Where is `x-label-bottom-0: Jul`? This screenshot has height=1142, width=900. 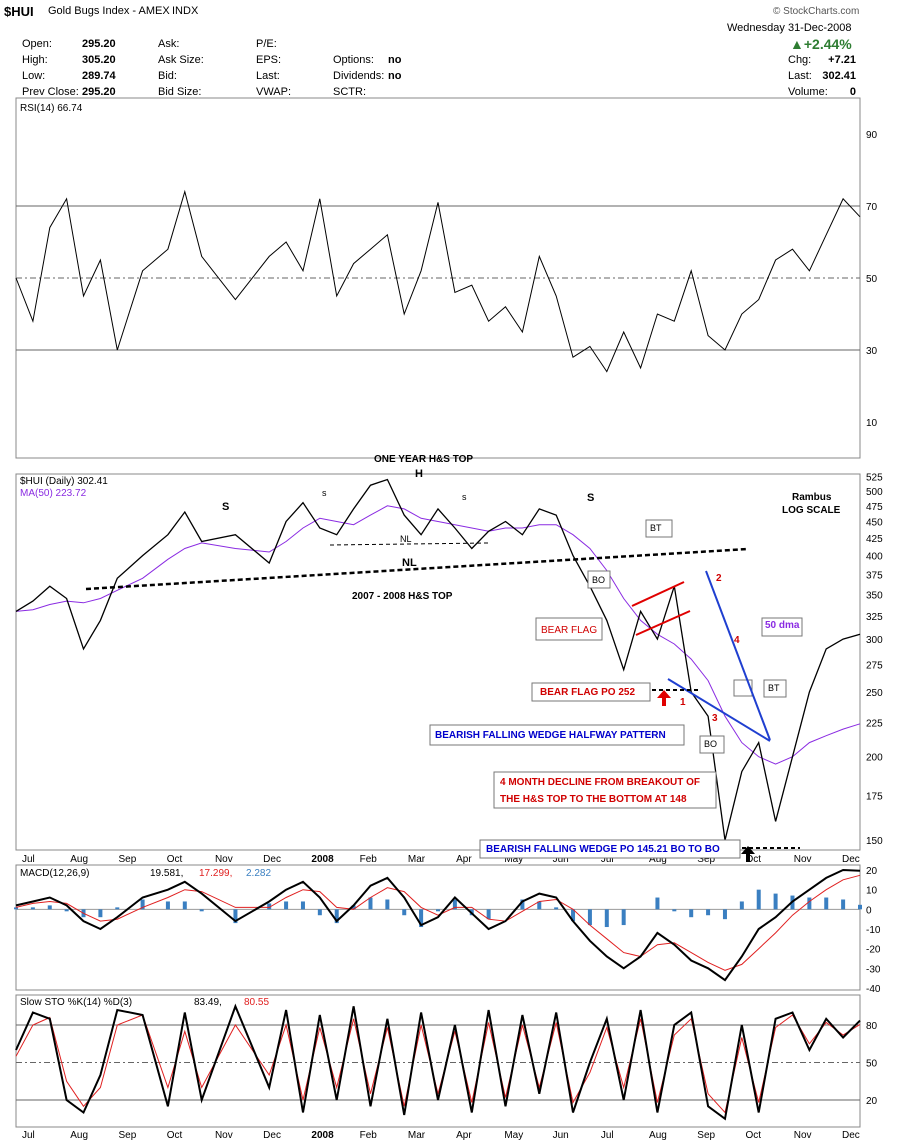 x-label-bottom-0: Jul is located at coordinates (28, 1135).